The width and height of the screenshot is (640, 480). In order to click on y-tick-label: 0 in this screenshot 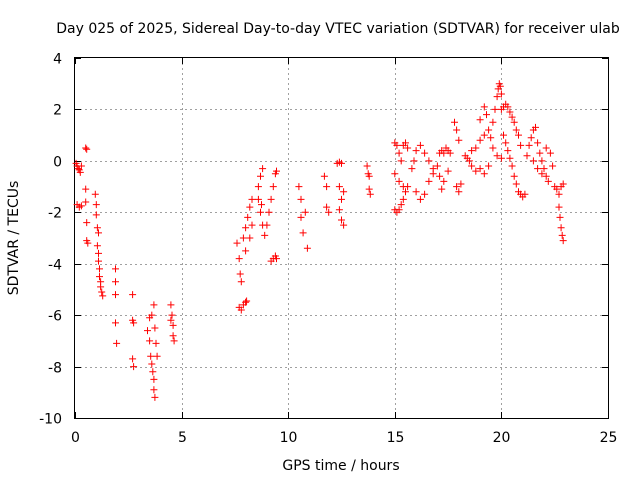, I will do `click(57, 163)`.